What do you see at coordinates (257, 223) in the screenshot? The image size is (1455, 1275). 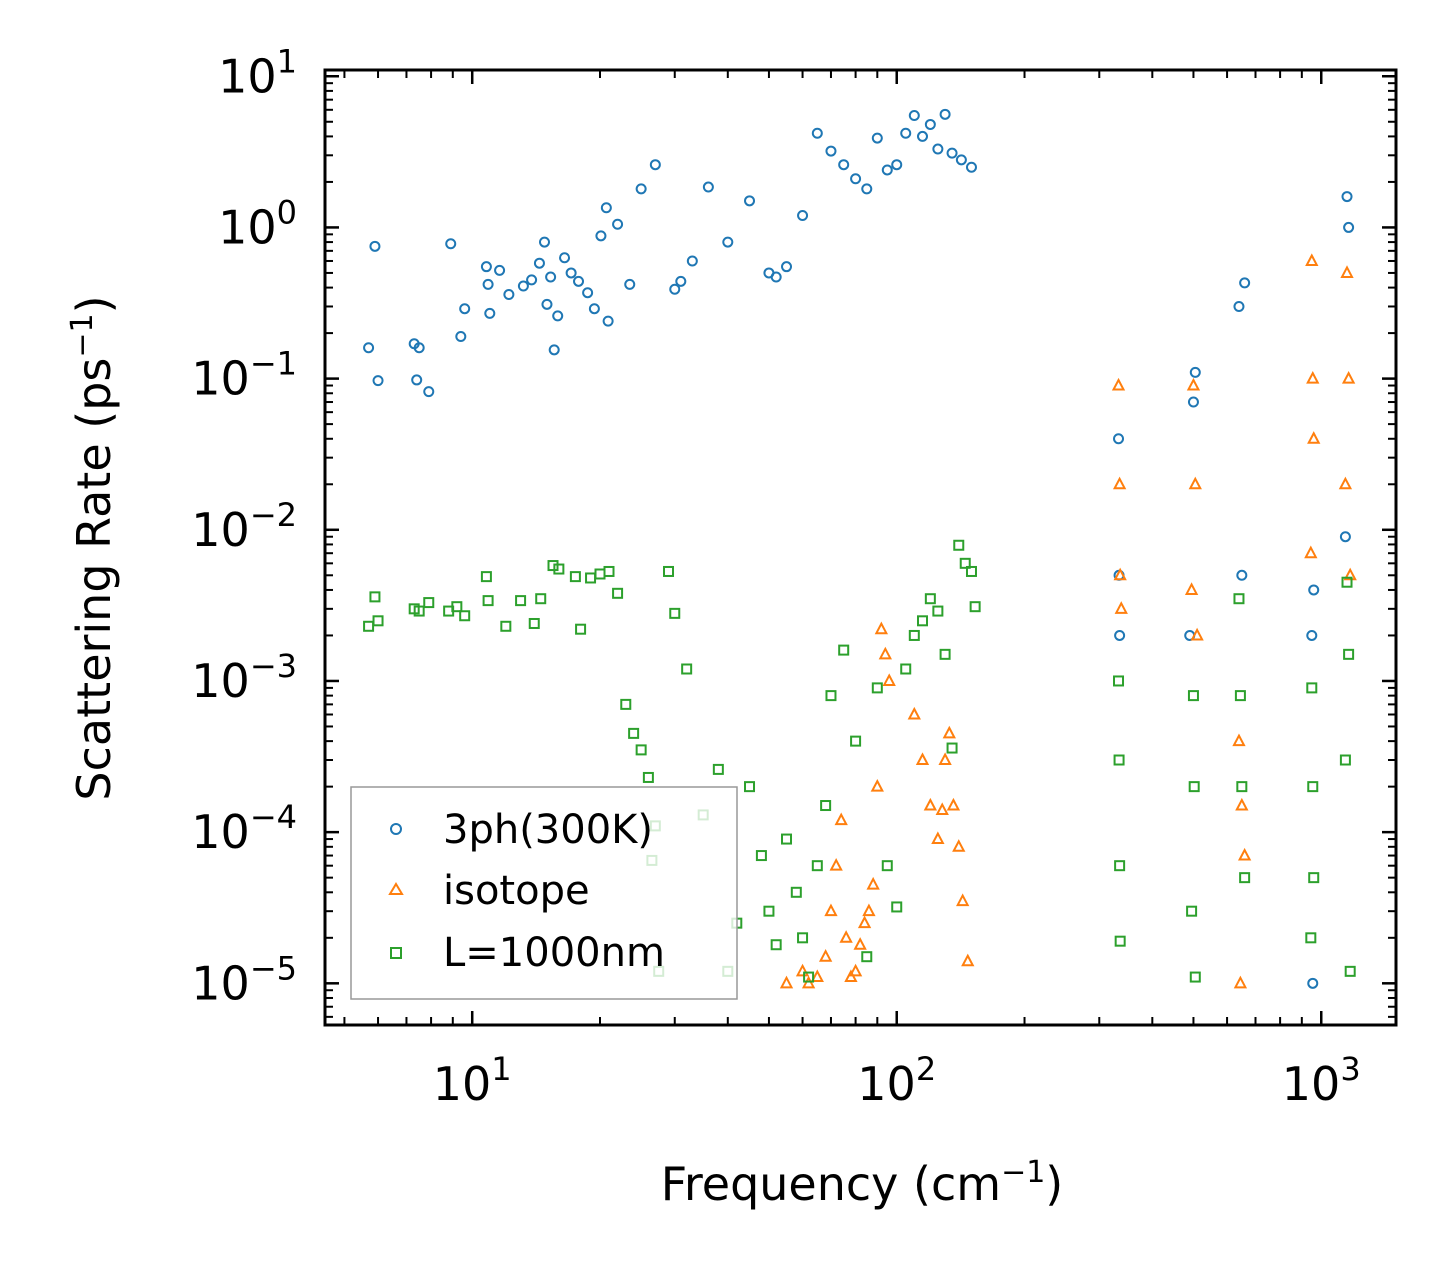 I see `y-tick-label: 10⁰` at bounding box center [257, 223].